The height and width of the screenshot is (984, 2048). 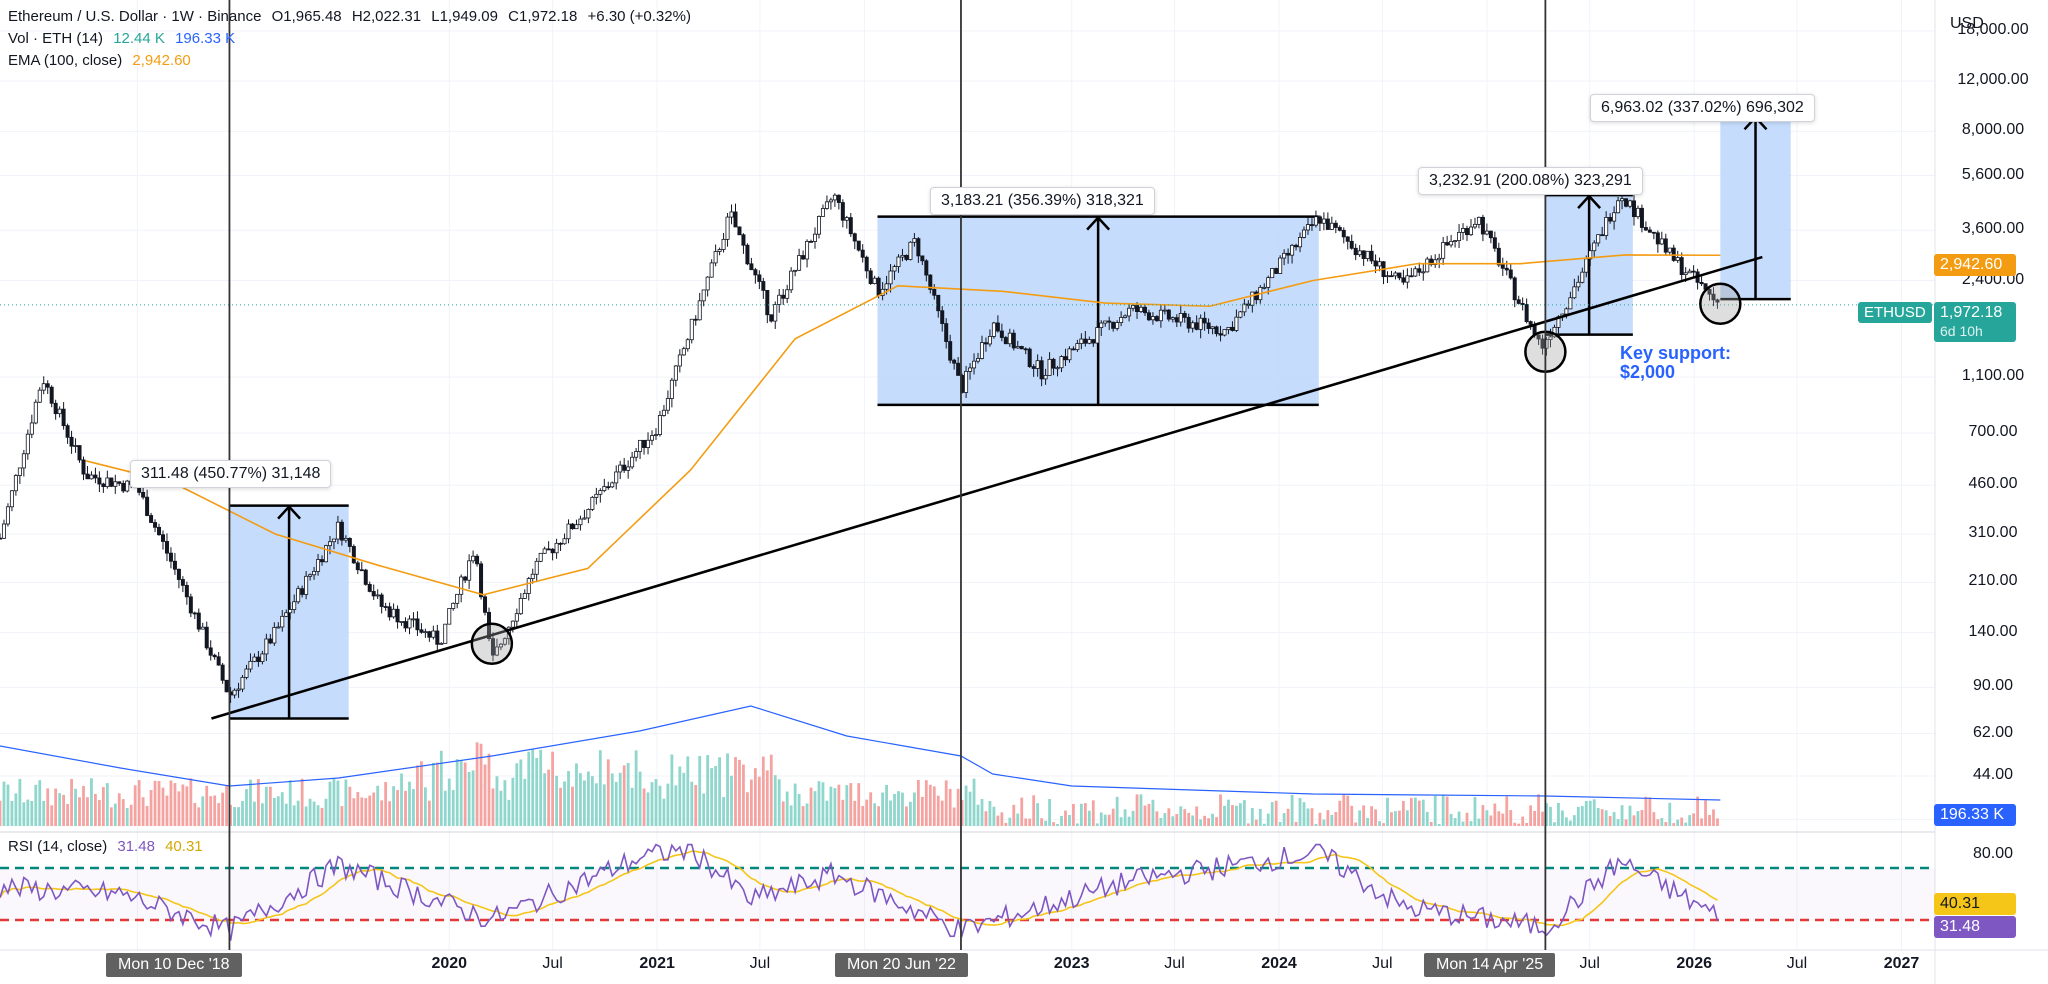 I want to click on measure-label-3: 3,232.91 (200.08%) 323,291, so click(x=1530, y=181).